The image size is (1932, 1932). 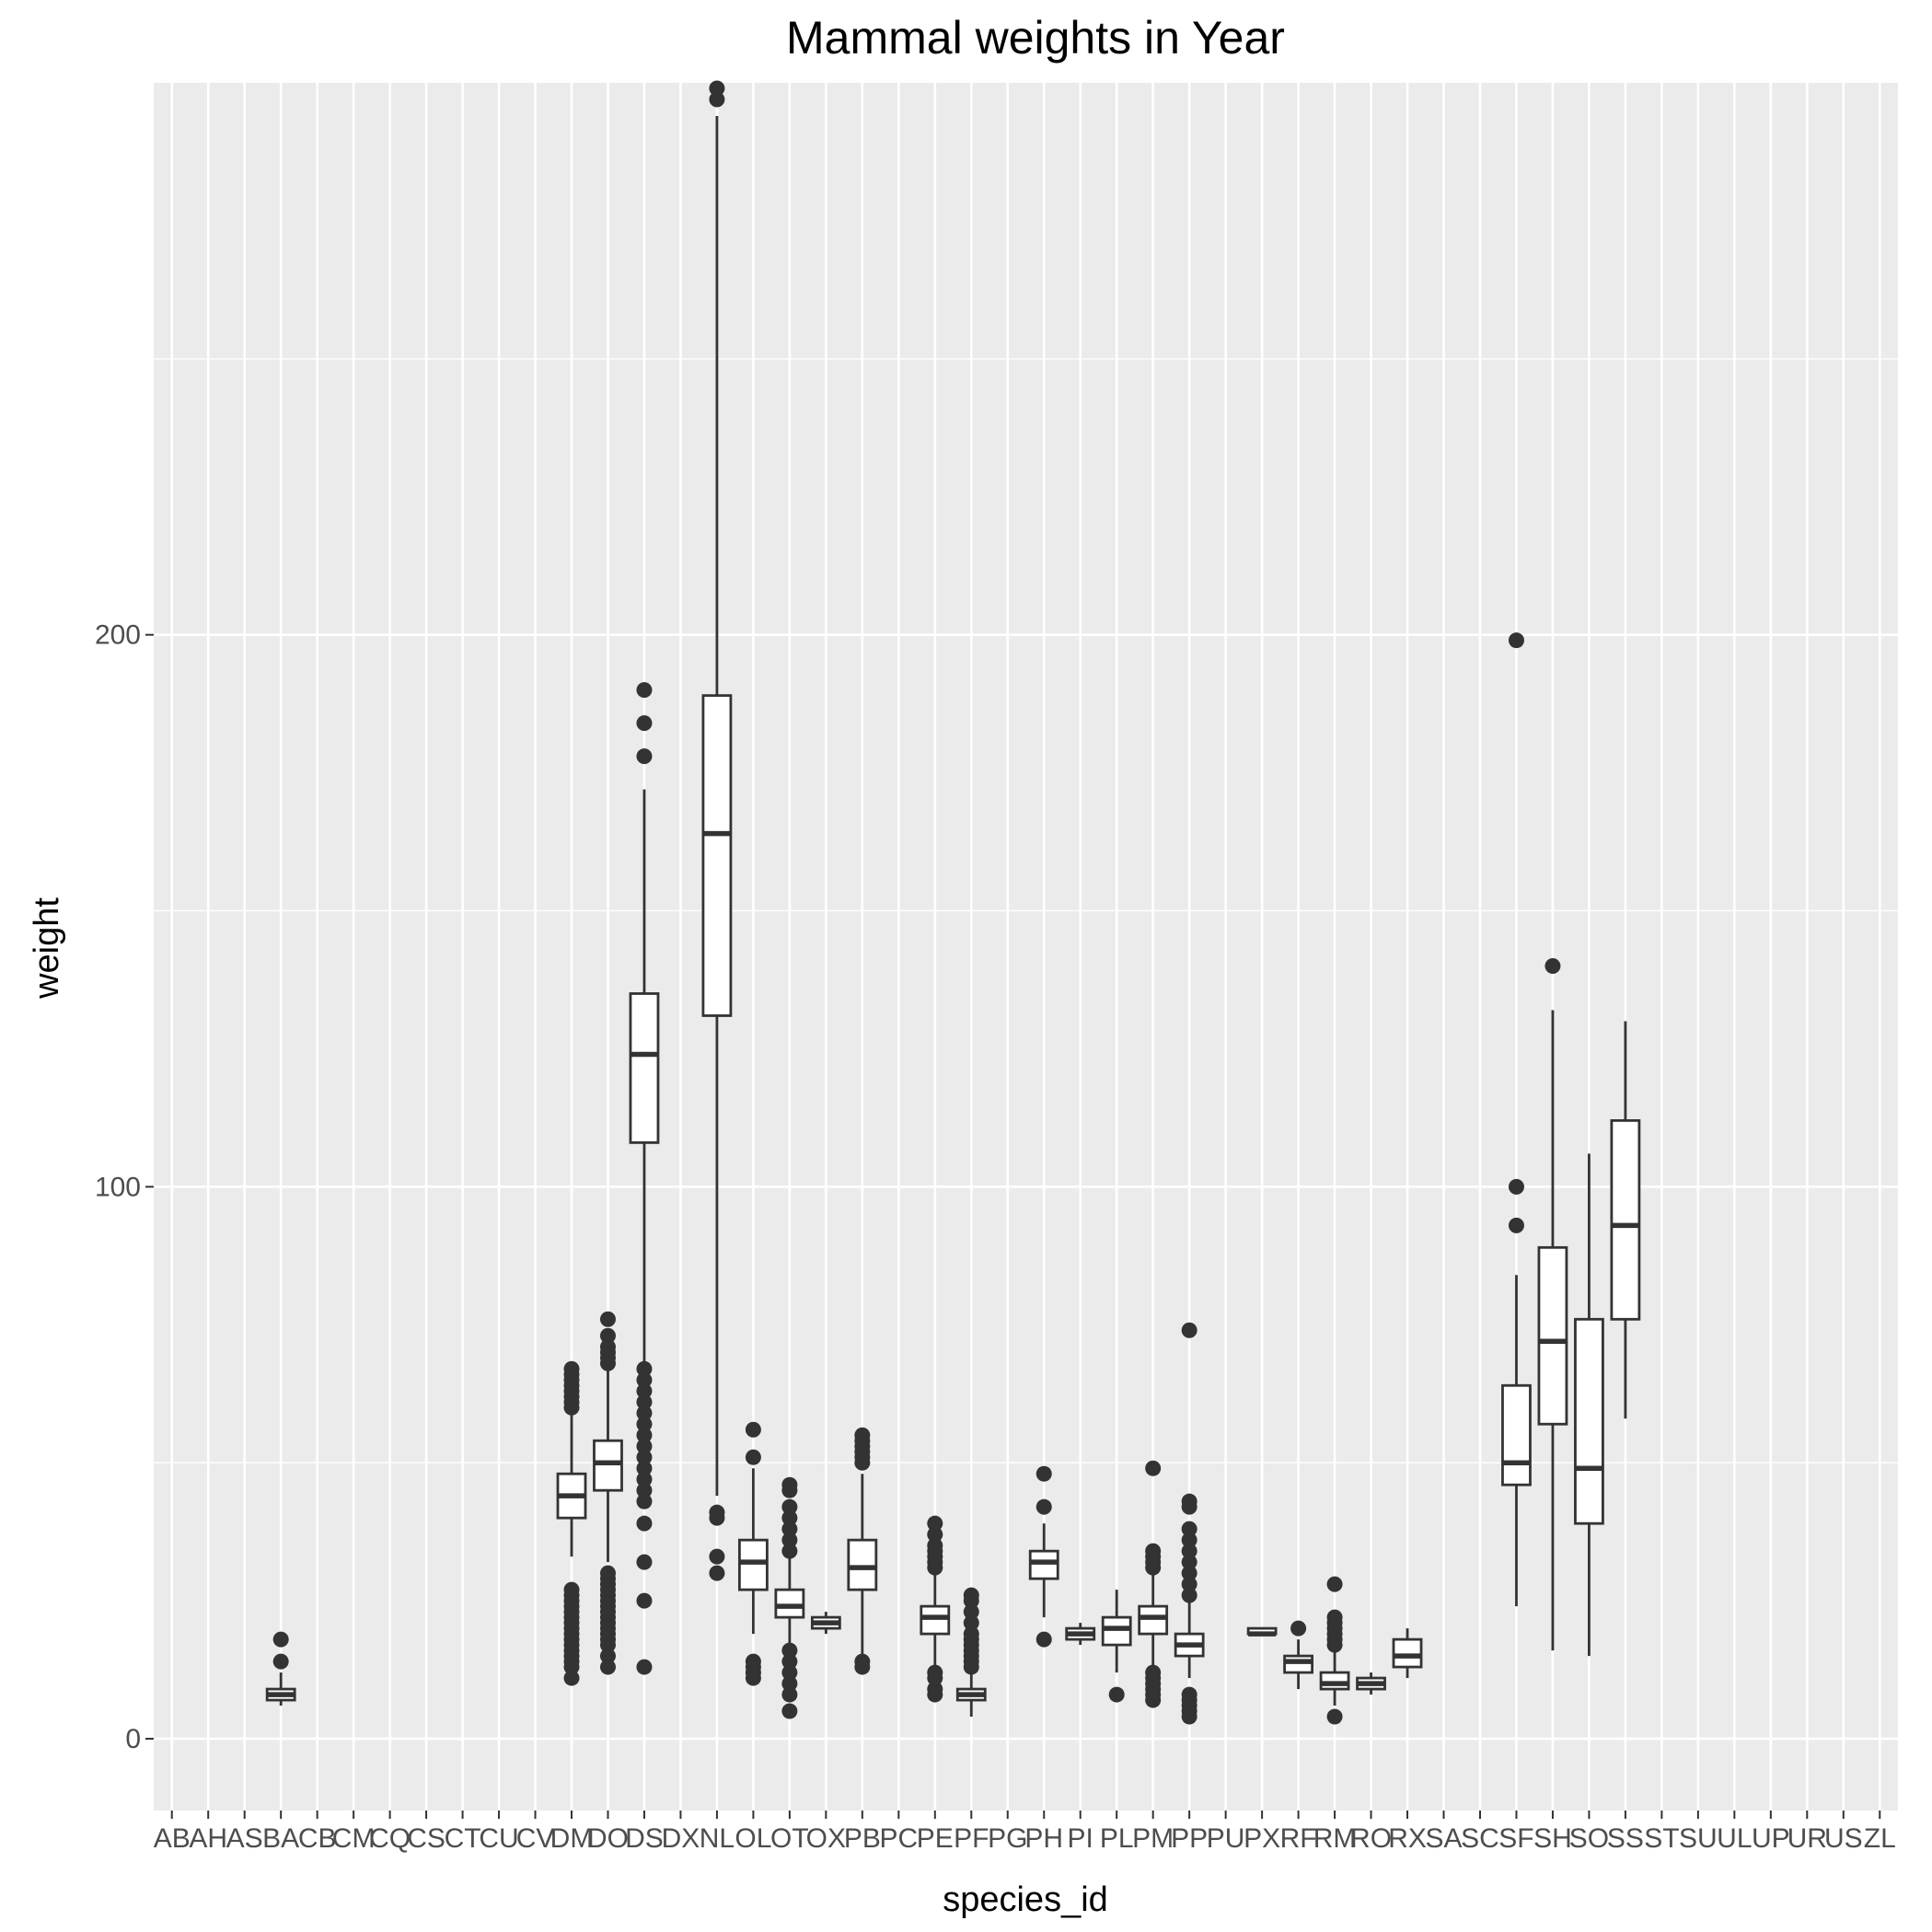 I want to click on x-tick-label: BA, so click(x=281, y=1839).